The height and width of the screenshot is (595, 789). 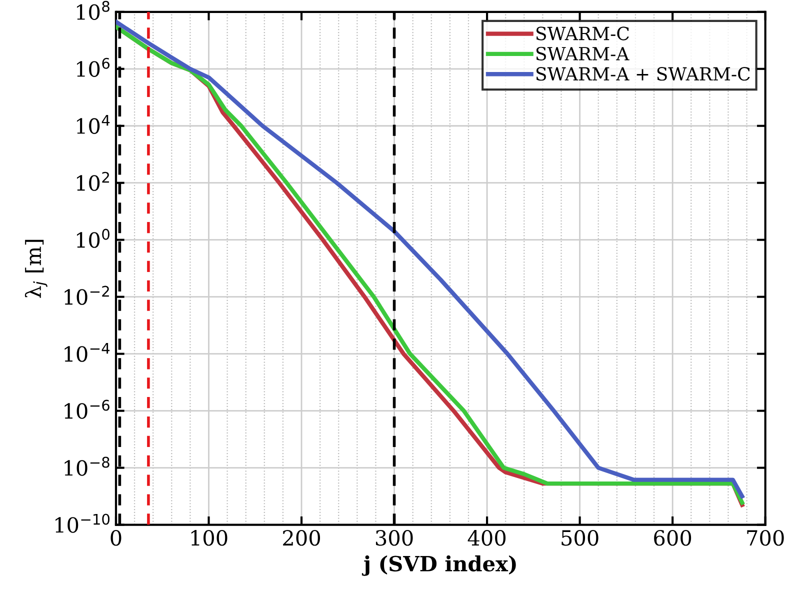 I want to click on y-tick-label: 10$^{−4}$, so click(x=87, y=352).